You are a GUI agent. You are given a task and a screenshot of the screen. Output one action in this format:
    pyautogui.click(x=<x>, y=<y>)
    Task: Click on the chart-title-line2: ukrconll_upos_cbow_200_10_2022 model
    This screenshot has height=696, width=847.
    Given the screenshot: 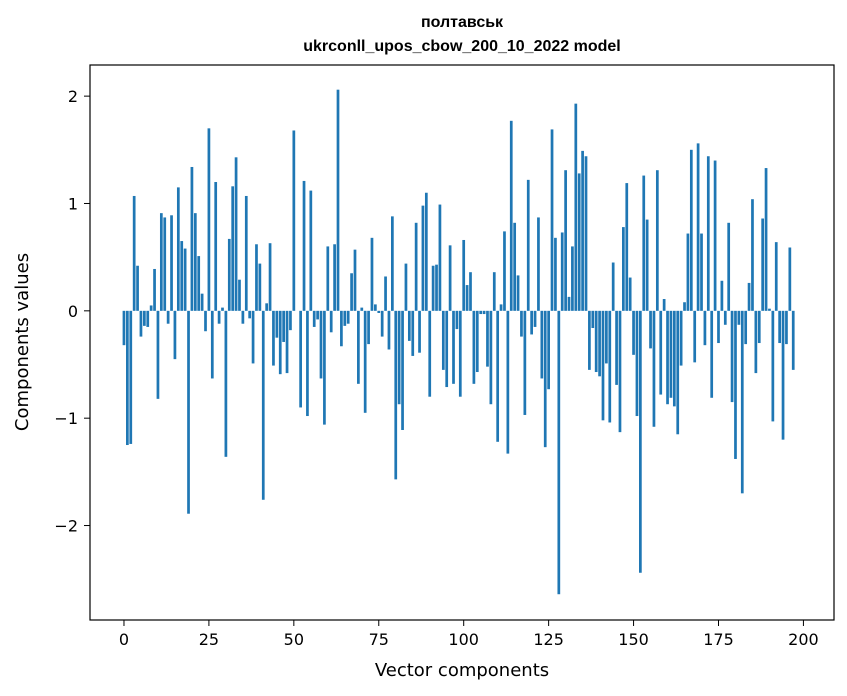 What is the action you would take?
    pyautogui.click(x=461, y=46)
    